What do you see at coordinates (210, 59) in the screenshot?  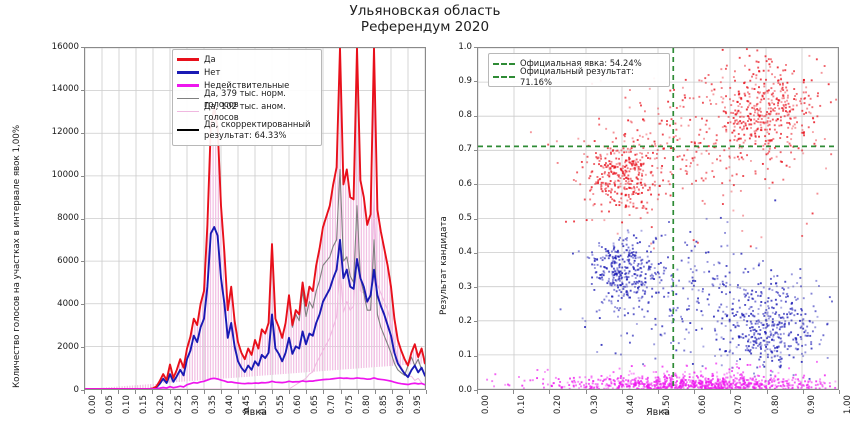 I see `legend-label: Да` at bounding box center [210, 59].